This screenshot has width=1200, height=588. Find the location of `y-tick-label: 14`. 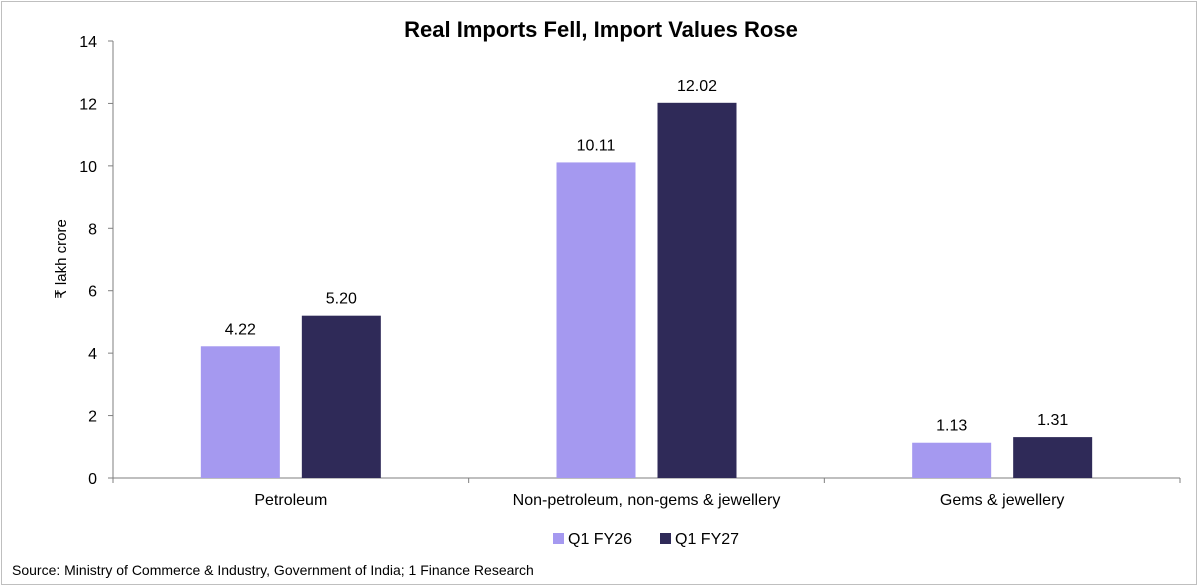

y-tick-label: 14 is located at coordinates (88, 42).